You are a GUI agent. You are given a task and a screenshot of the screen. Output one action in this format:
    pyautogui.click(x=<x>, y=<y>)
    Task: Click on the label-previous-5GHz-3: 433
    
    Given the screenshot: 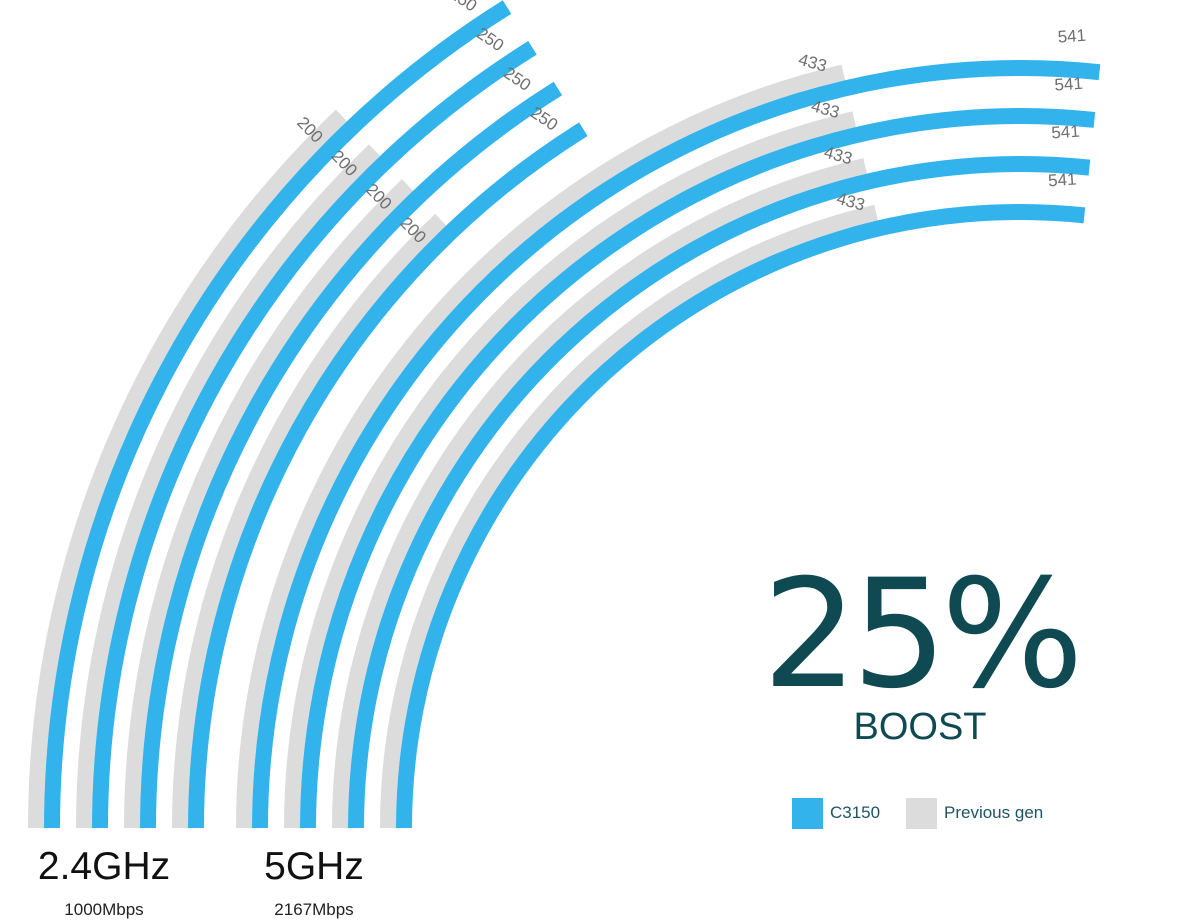 What is the action you would take?
    pyautogui.click(x=838, y=156)
    